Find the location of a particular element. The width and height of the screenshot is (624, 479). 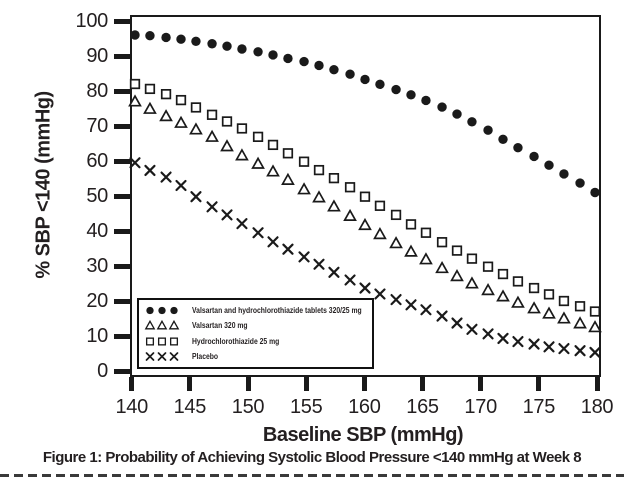

y-tick-label: 100 is located at coordinates (92, 21).